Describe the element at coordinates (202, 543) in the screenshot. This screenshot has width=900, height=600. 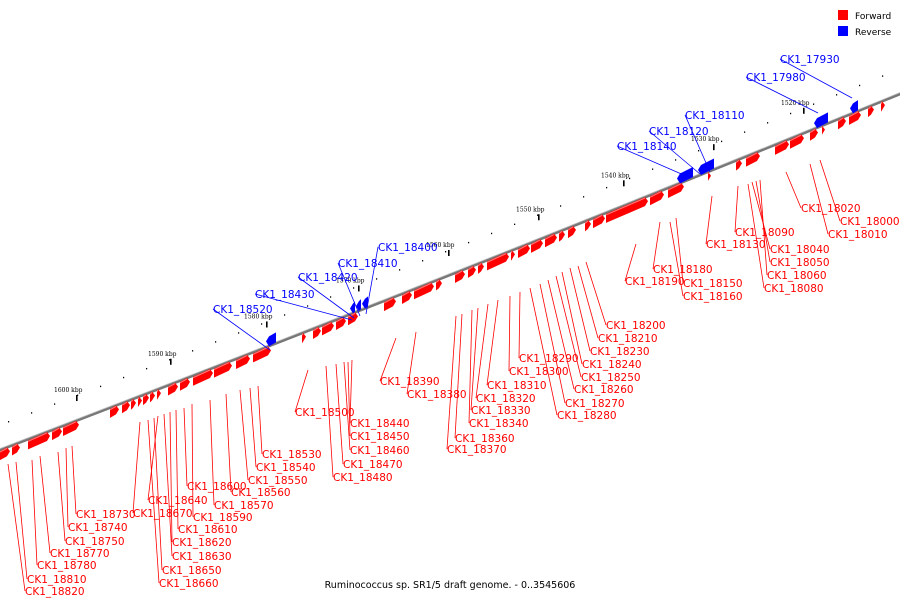
I see `gene-label: CK1_18620` at that location.